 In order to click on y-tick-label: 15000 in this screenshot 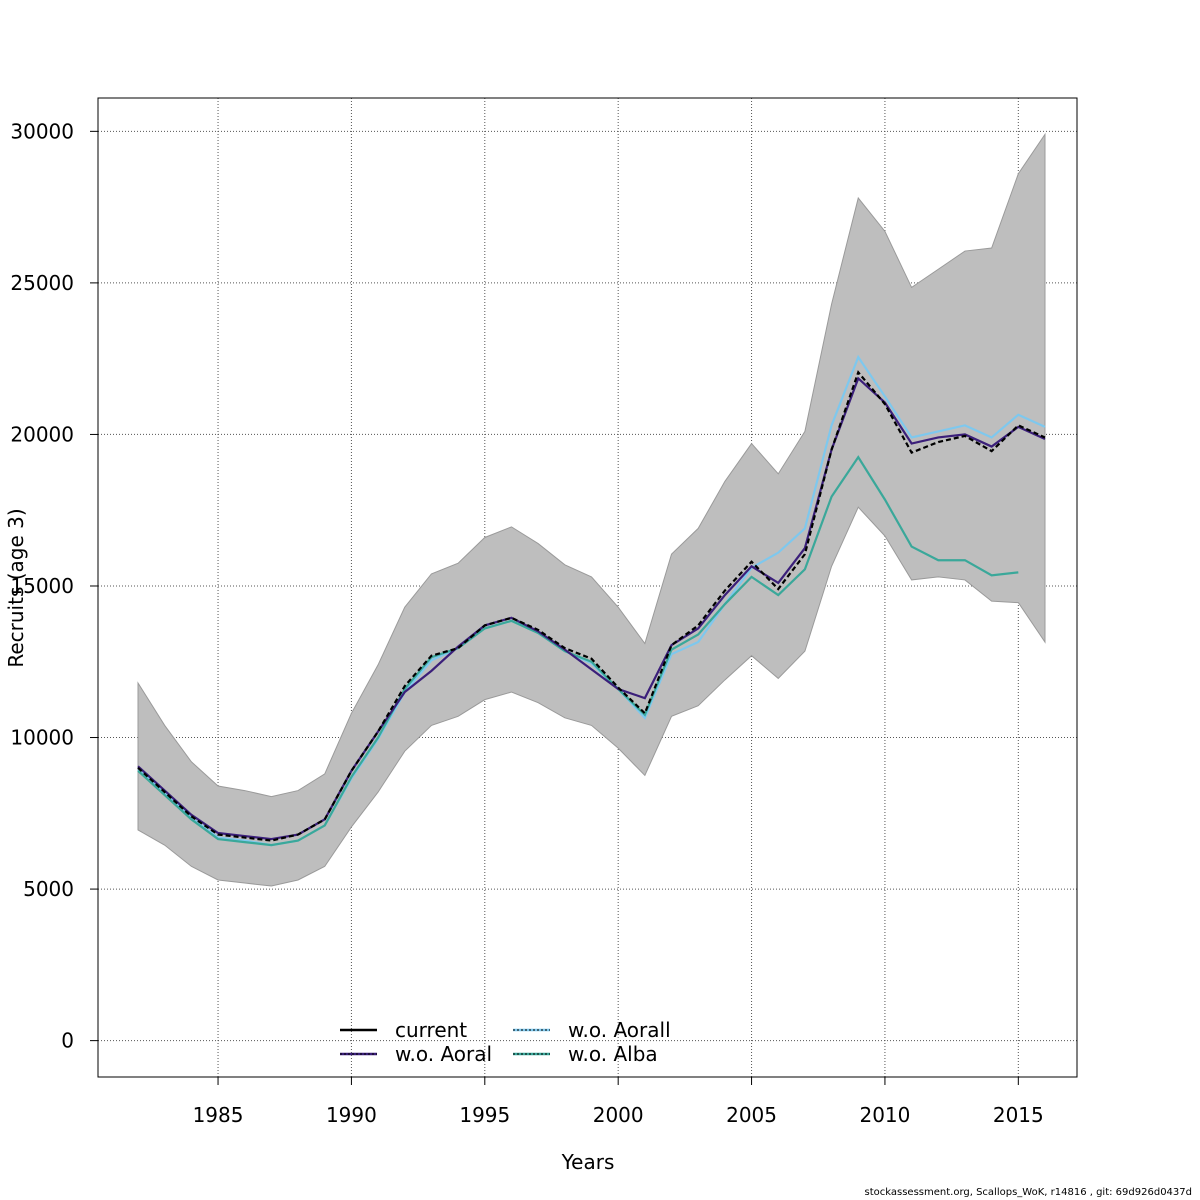, I will do `click(42, 586)`.